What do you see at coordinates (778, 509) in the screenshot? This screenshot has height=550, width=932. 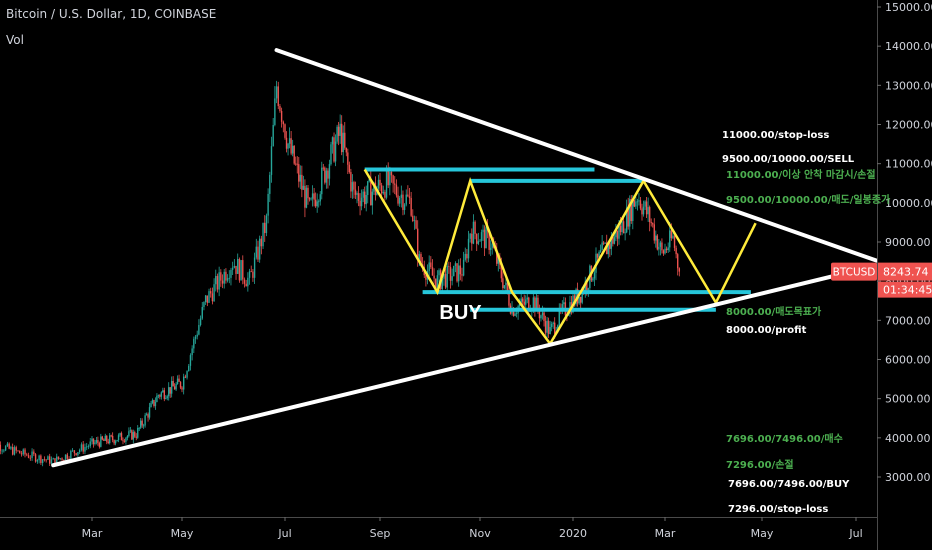 I see `annotation-text: 7296.00/stop-loss` at bounding box center [778, 509].